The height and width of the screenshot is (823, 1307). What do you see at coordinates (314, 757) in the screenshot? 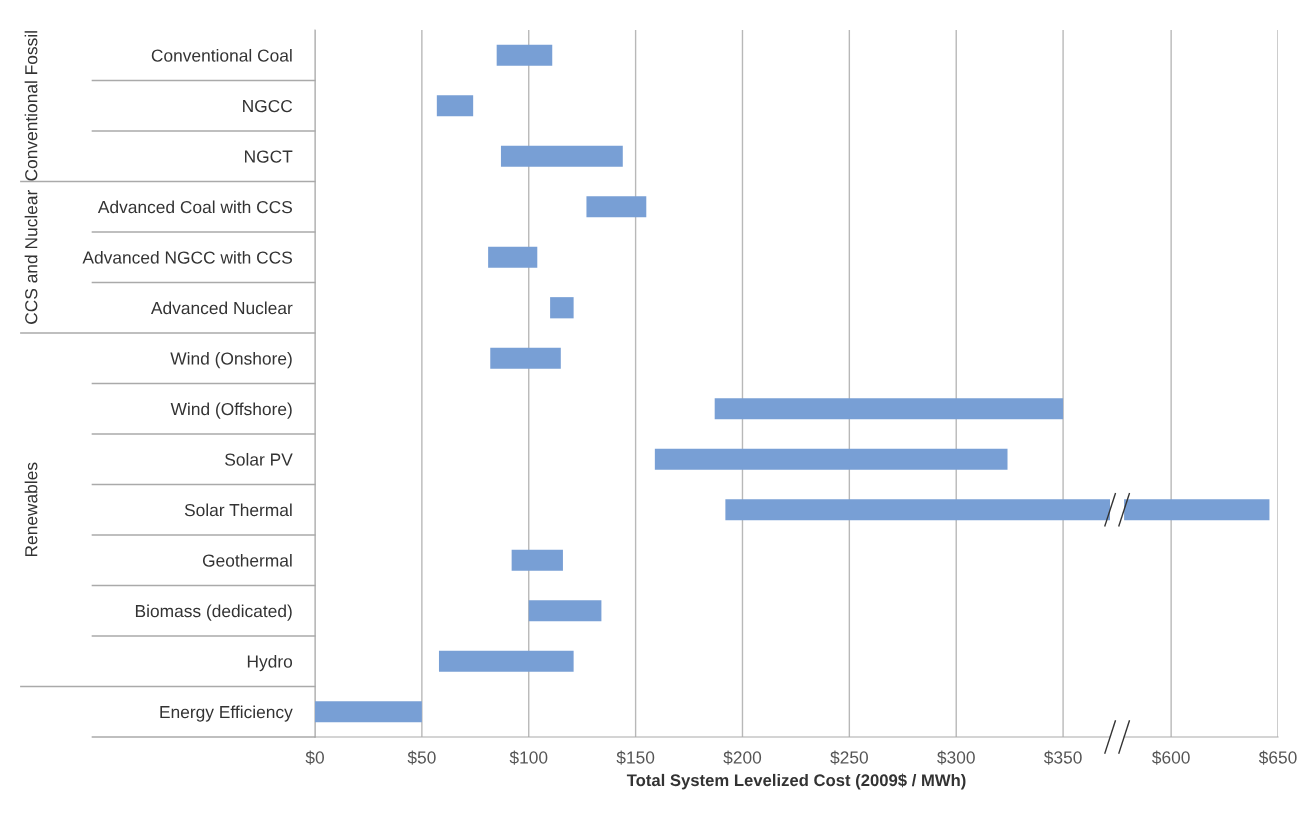
I see `x-tick-label: $0` at bounding box center [314, 757].